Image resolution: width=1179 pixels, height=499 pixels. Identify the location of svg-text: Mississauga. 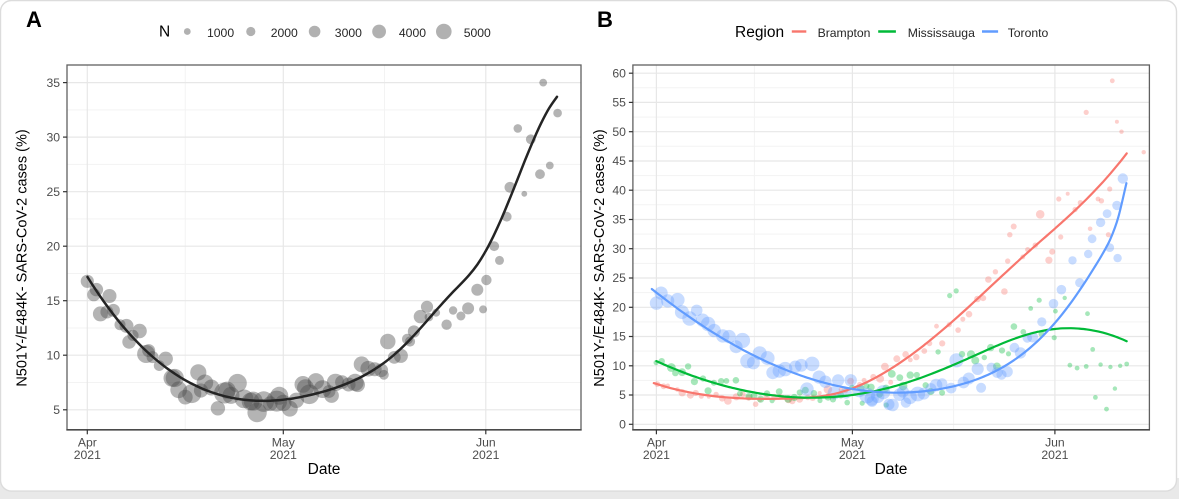
(941, 33).